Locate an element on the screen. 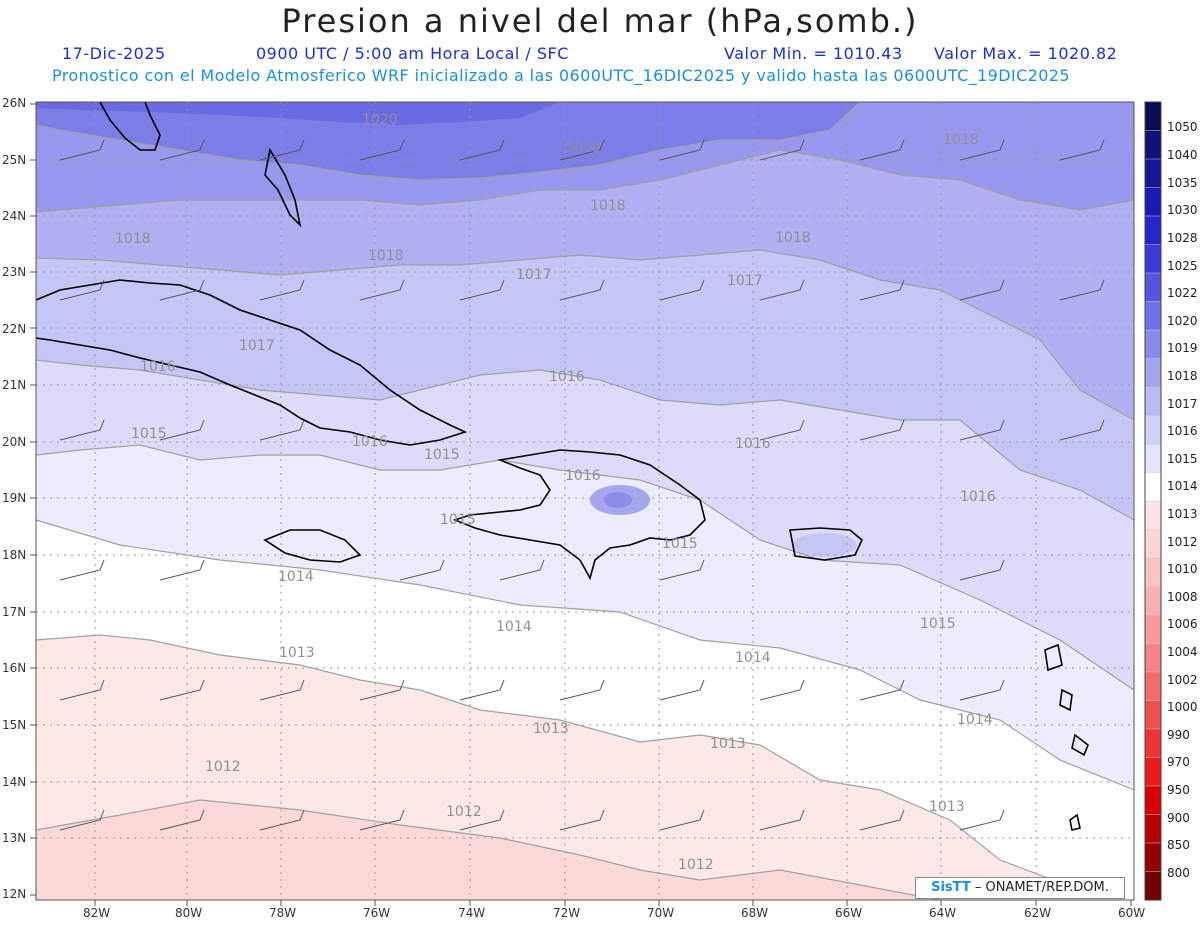  legend-label: 1000 is located at coordinates (1182, 707).